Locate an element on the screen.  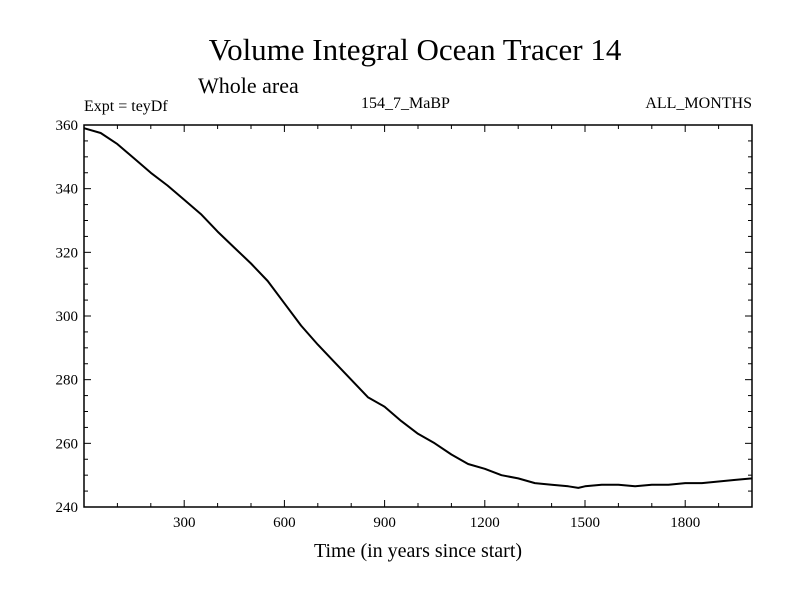
y-tick-label: 300 is located at coordinates (67, 317).